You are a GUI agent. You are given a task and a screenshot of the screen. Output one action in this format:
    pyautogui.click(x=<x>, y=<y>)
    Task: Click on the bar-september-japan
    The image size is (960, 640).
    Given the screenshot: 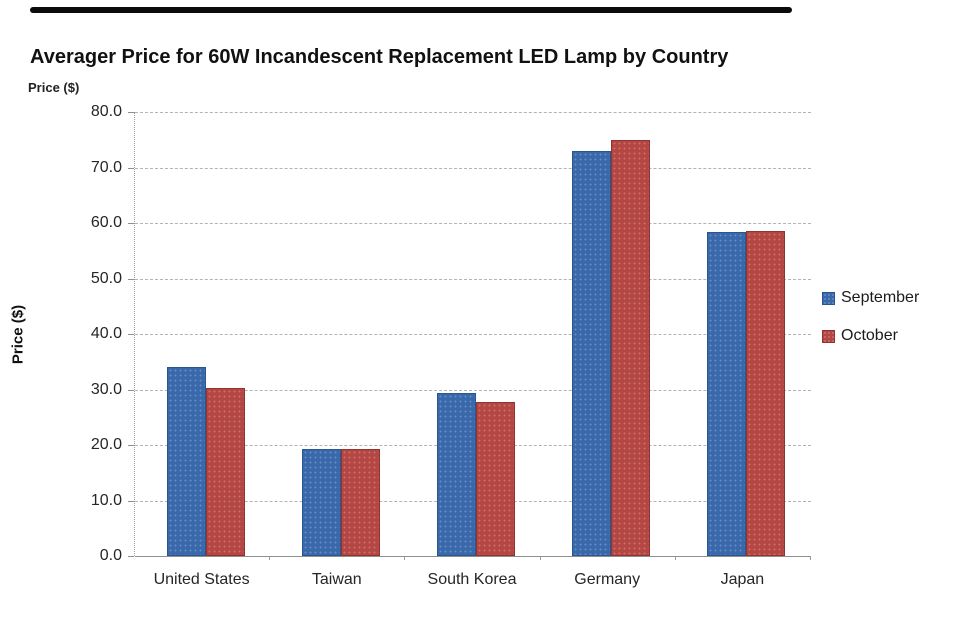 What is the action you would take?
    pyautogui.click(x=727, y=394)
    